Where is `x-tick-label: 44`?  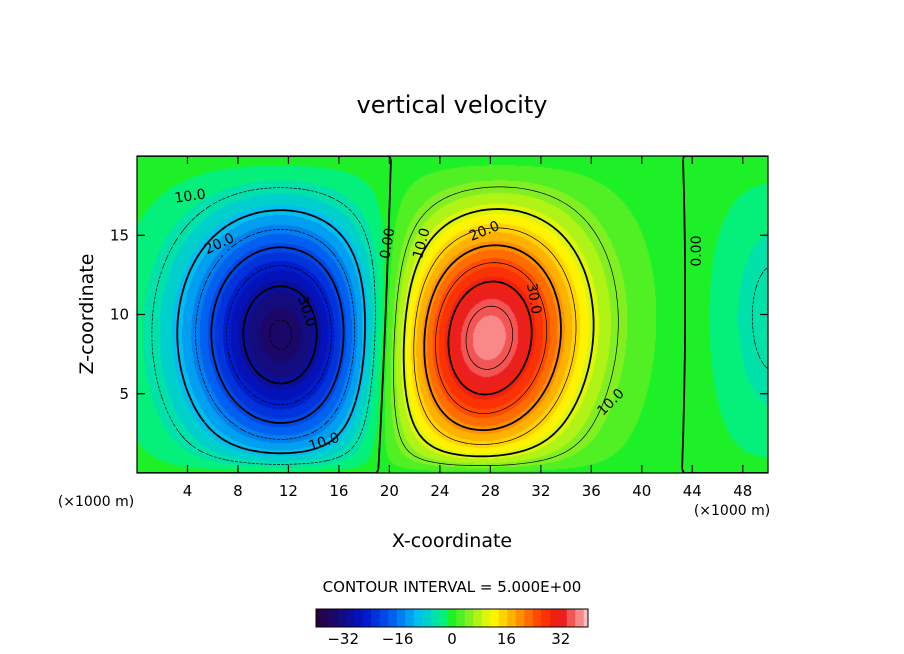 x-tick-label: 44 is located at coordinates (692, 491).